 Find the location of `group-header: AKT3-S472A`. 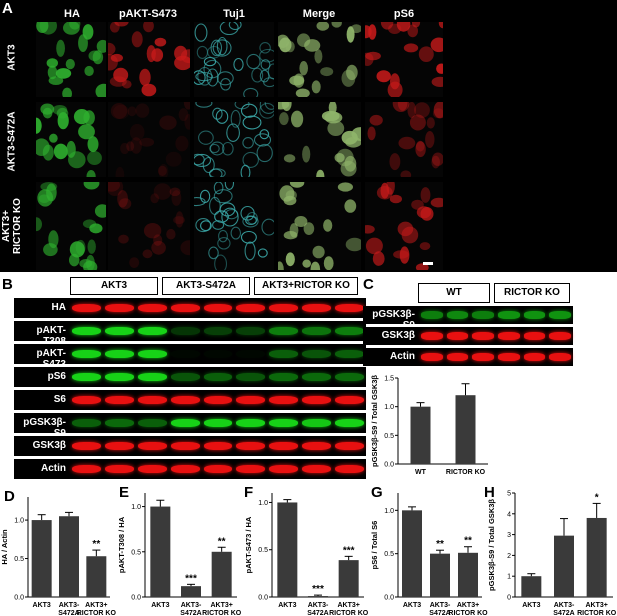

group-header: AKT3-S472A is located at coordinates (206, 286).